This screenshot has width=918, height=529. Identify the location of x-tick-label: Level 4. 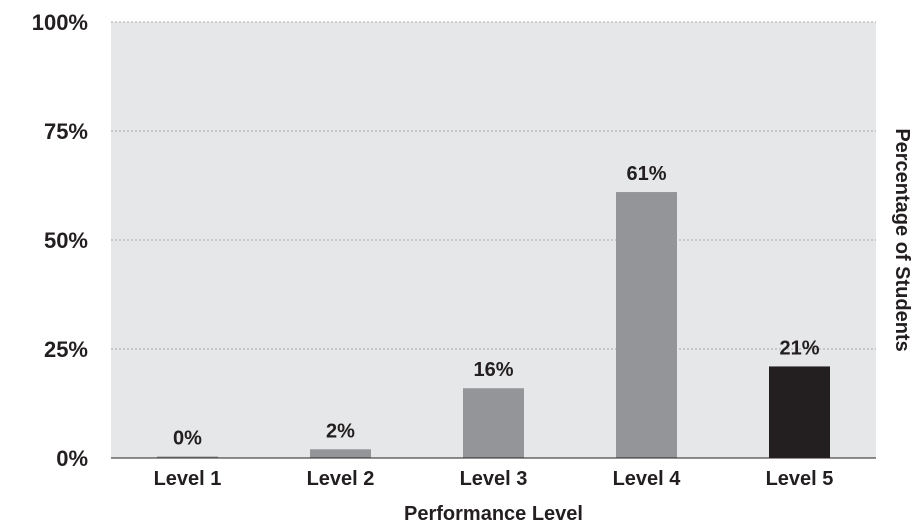
(647, 479).